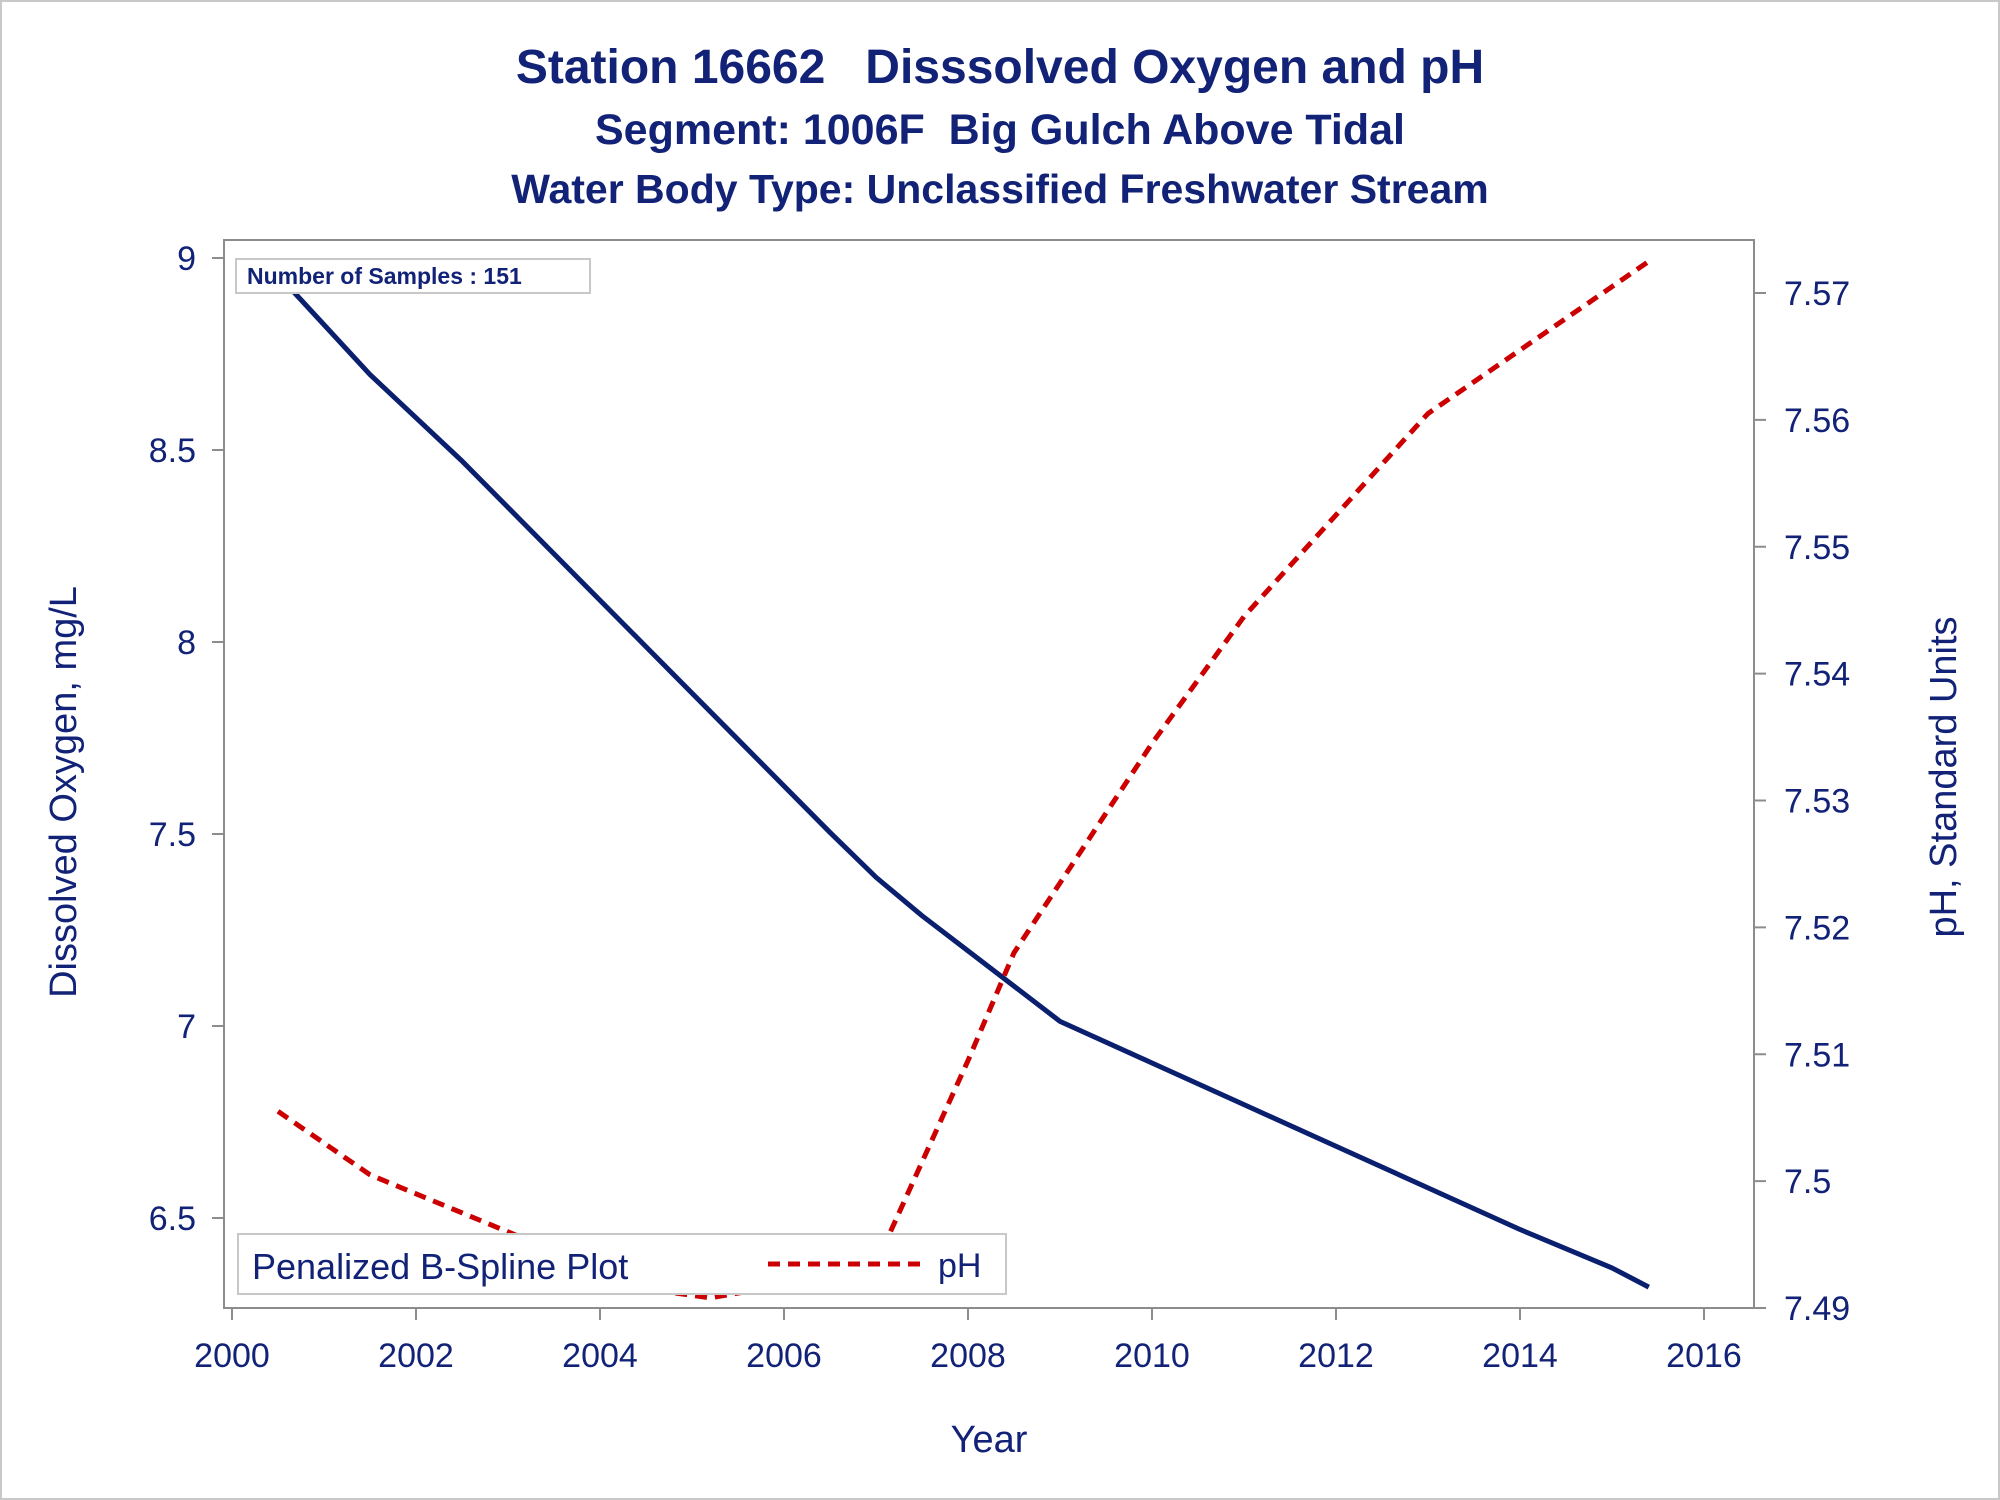 This screenshot has height=1500, width=2000. Describe the element at coordinates (1817, 548) in the screenshot. I see `y-right-tick-label: 7.55` at that location.